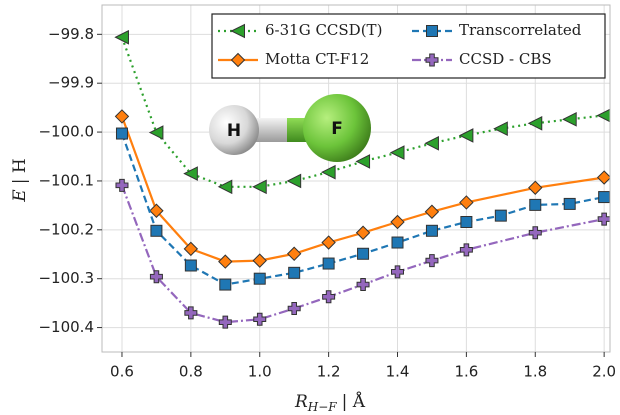 Image resolution: width=620 pixels, height=415 pixels. I want to click on y-tick-label: −100.0, so click(66, 132).